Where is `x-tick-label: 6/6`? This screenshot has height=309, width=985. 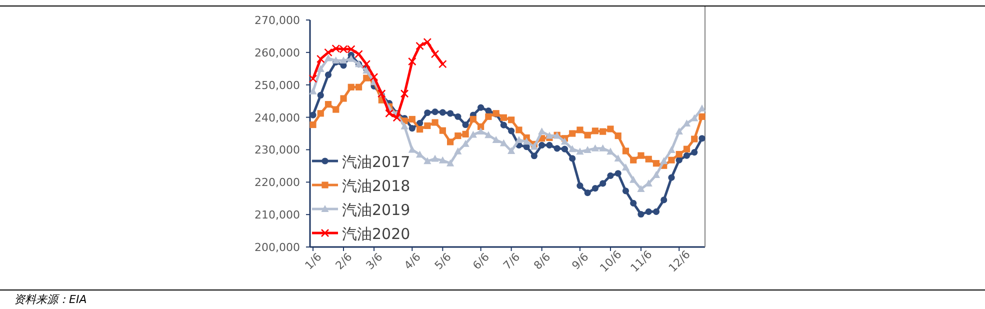
x-tick-label: 6/6 is located at coordinates (481, 261).